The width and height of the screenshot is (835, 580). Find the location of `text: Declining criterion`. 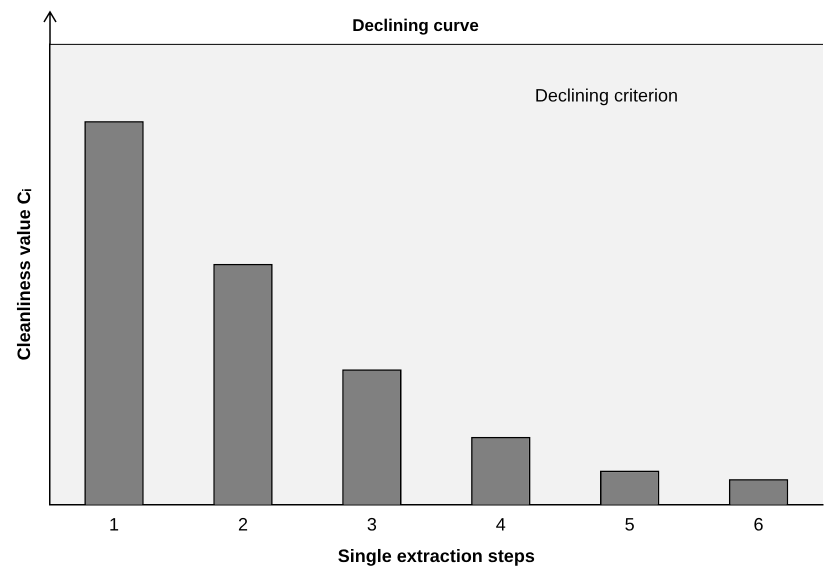

text: Declining criterion is located at coordinates (606, 95).